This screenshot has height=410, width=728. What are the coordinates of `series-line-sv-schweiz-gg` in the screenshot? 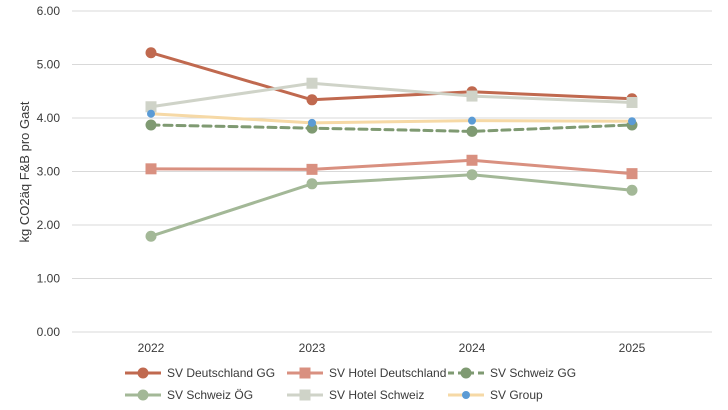 It's located at (391, 128).